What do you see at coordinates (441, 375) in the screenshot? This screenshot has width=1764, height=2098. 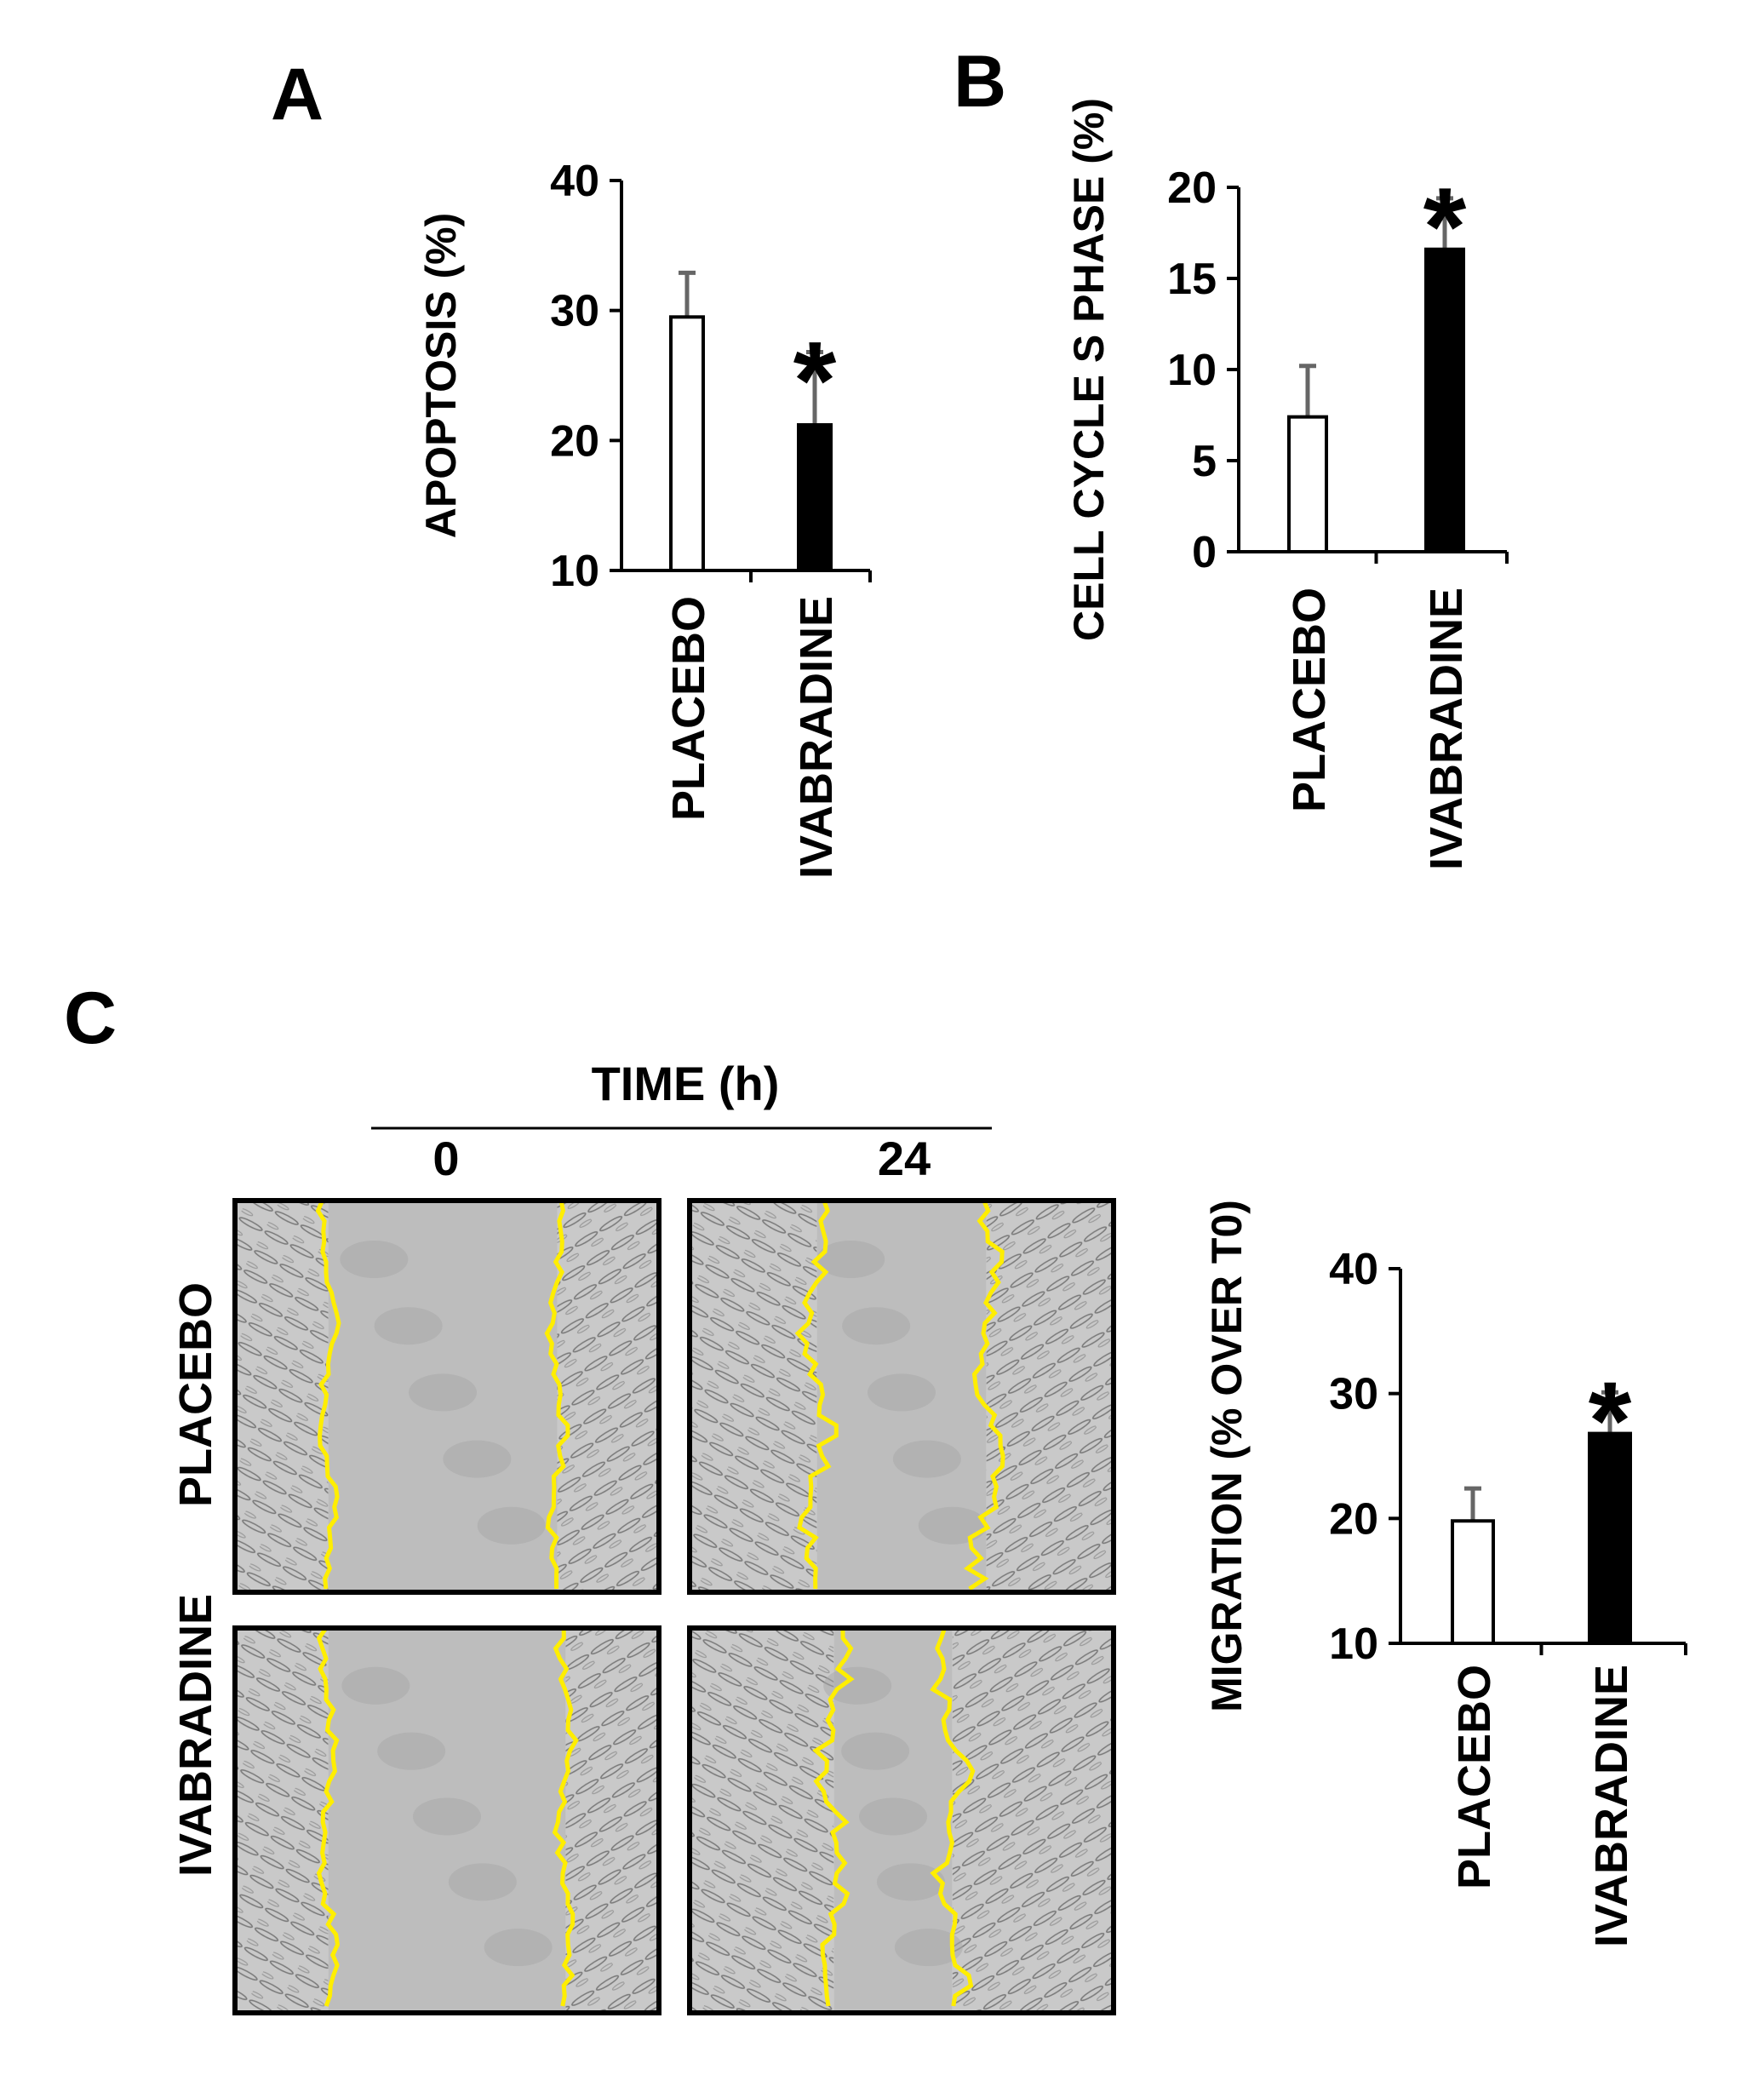 I see `y-axis-label: APOPTOSIS (%)` at bounding box center [441, 375].